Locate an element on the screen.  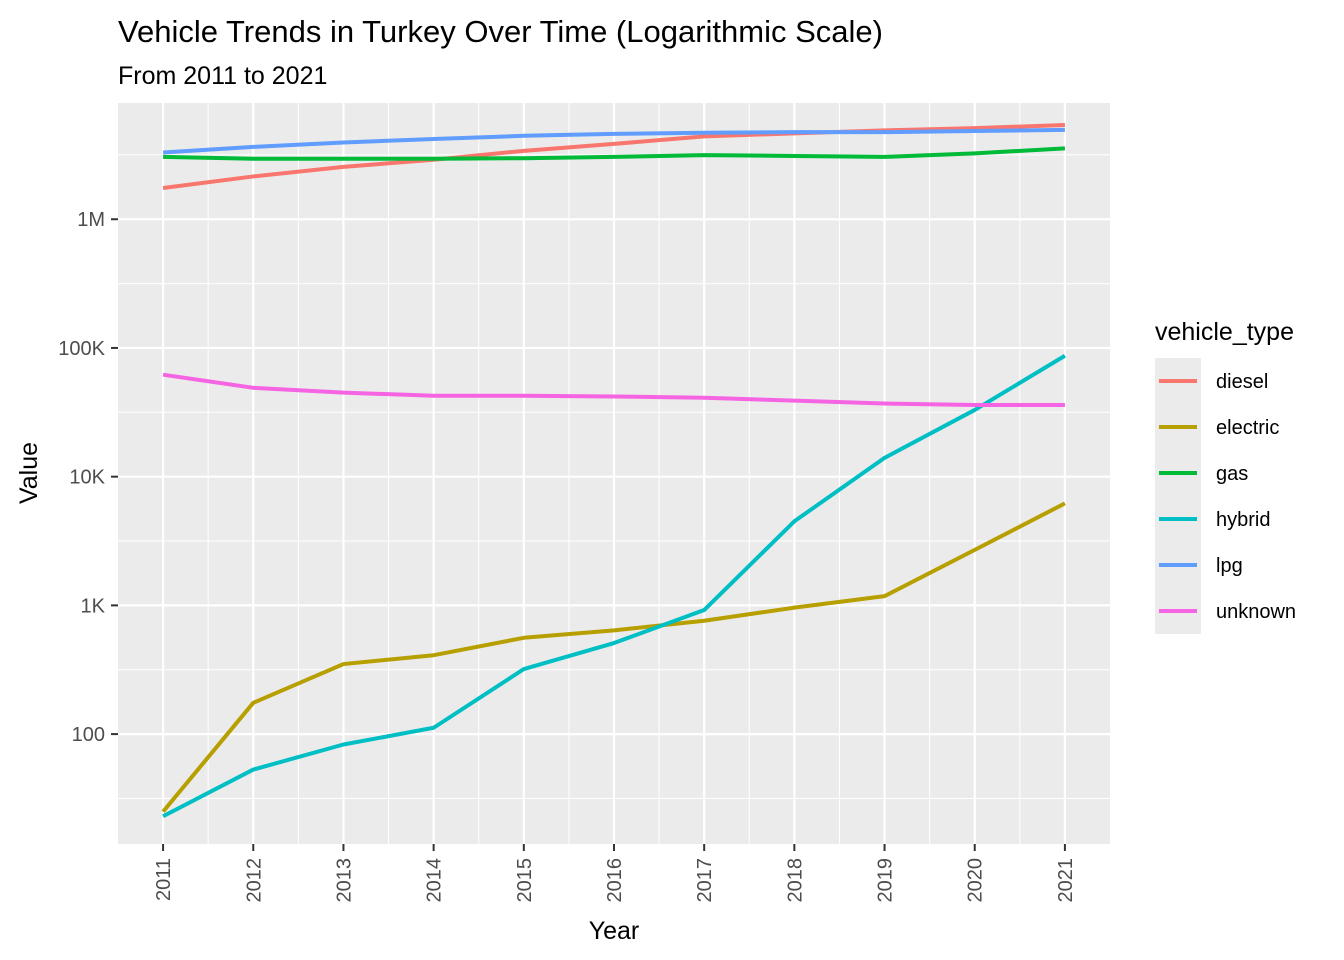
x-tick-label: 2012 is located at coordinates (254, 880).